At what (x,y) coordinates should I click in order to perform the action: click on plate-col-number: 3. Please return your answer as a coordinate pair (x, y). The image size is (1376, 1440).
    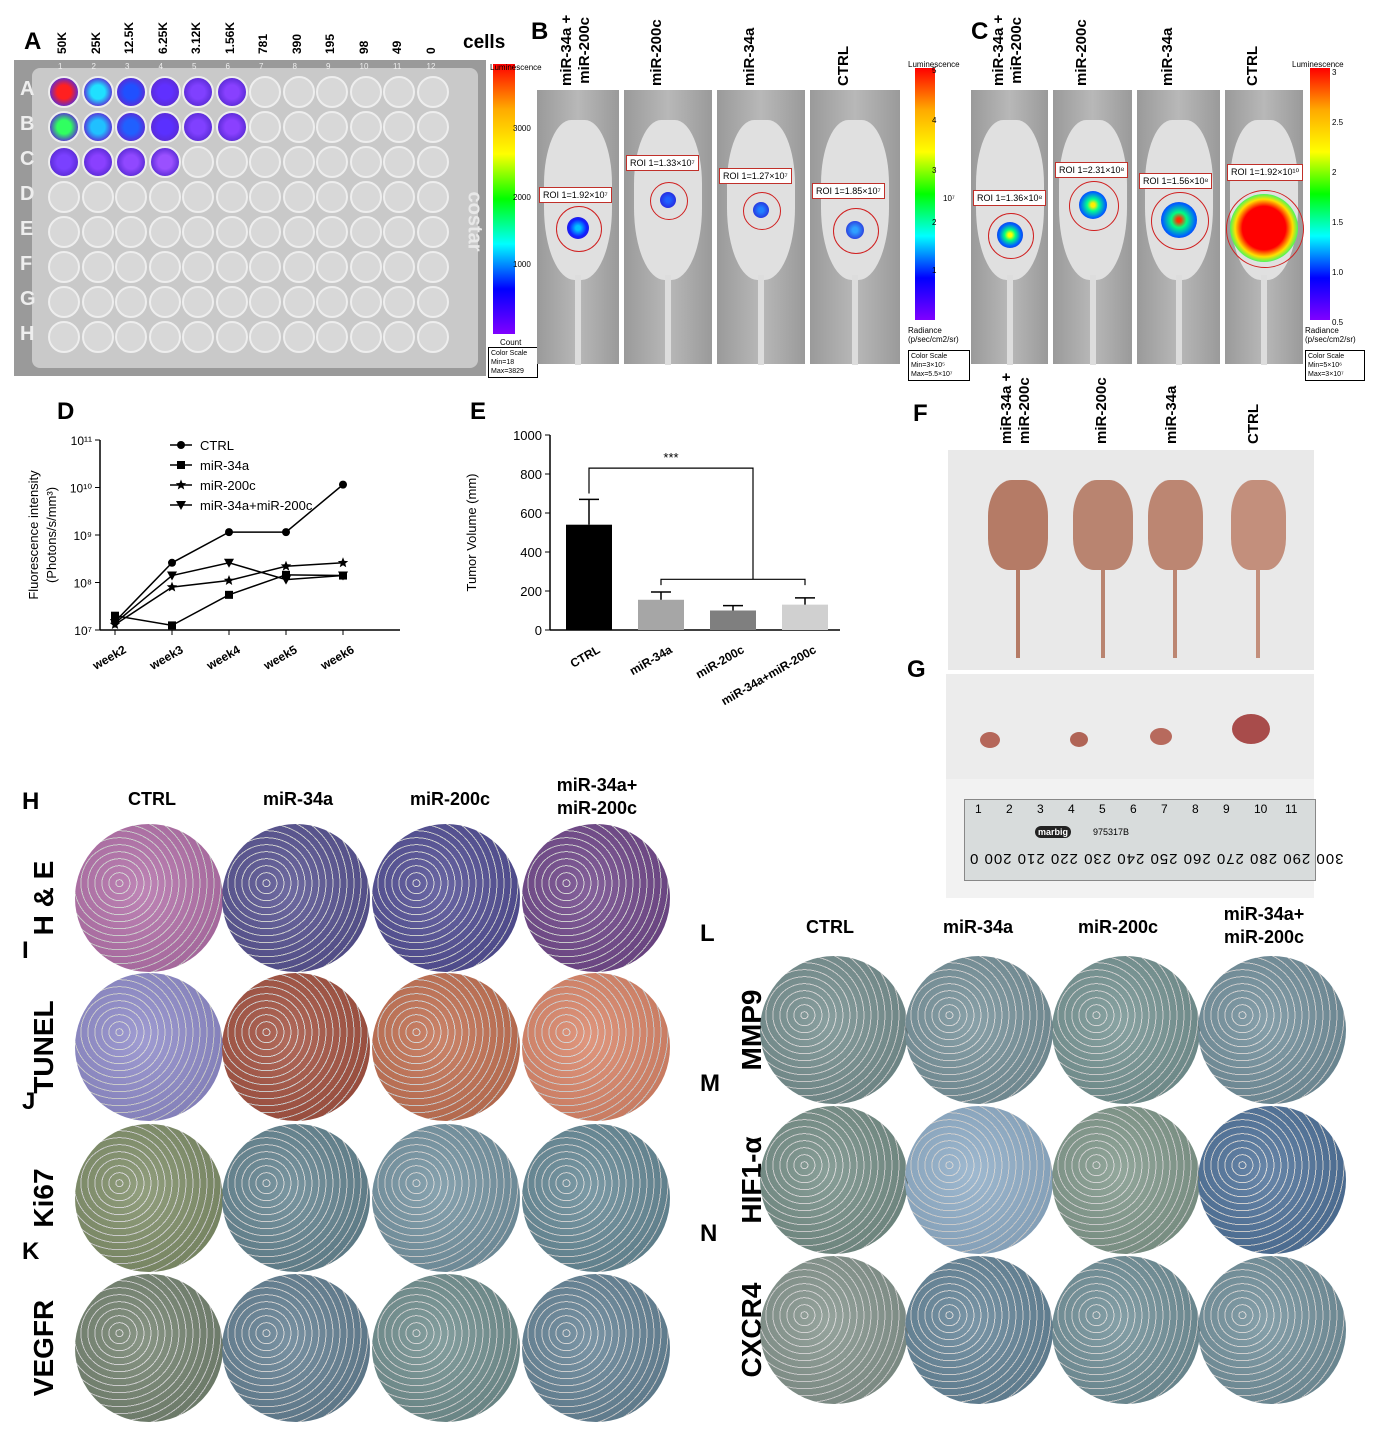
    Looking at the image, I should click on (127, 66).